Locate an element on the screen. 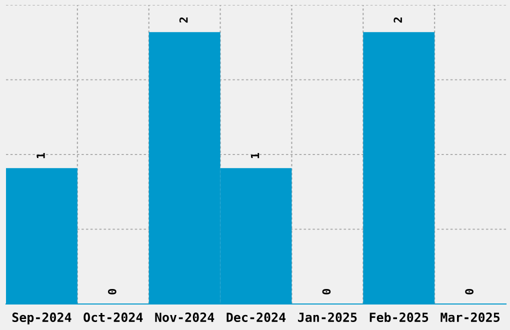 This screenshot has width=510, height=330. x-tick-label: Sep-2024 is located at coordinates (42, 318).